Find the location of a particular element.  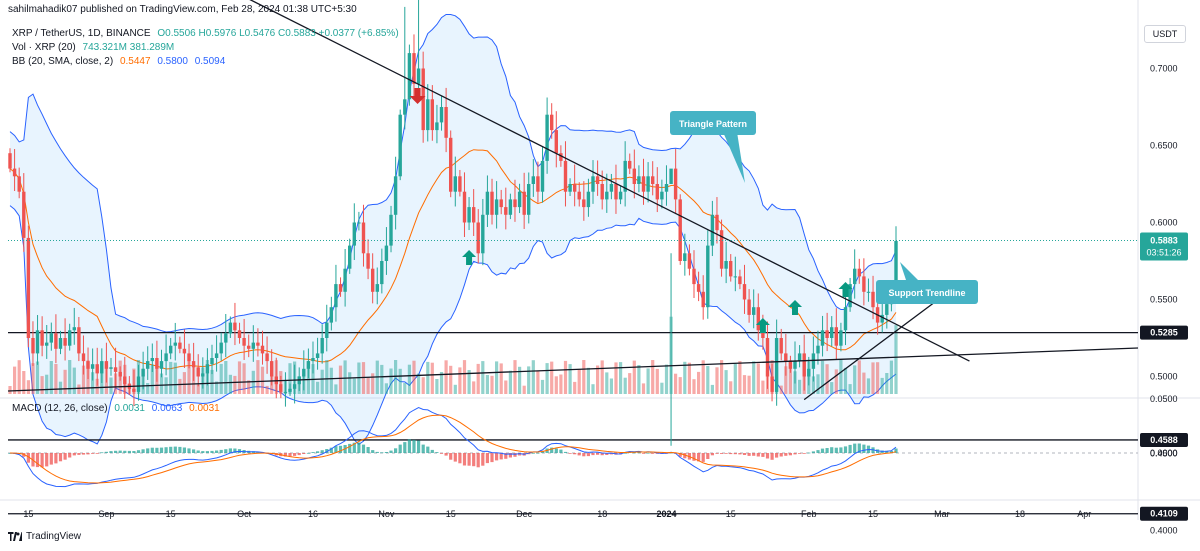

macd-label: MACD (12, 26, close) is located at coordinates (60, 408).